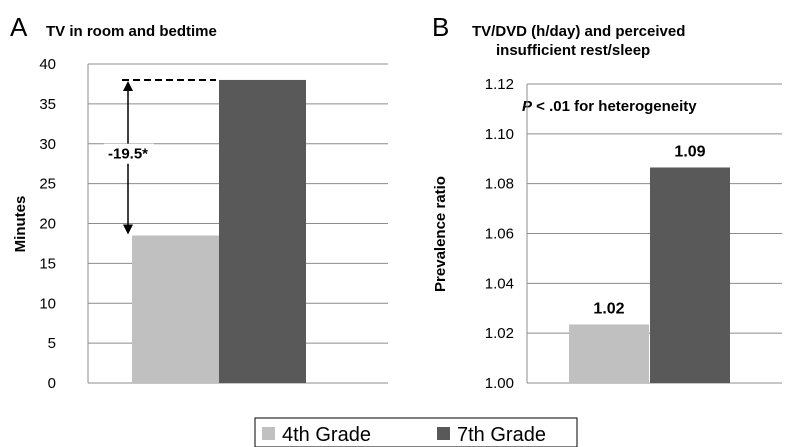  Describe the element at coordinates (47, 184) in the screenshot. I see `y-tick-label: 25` at that location.